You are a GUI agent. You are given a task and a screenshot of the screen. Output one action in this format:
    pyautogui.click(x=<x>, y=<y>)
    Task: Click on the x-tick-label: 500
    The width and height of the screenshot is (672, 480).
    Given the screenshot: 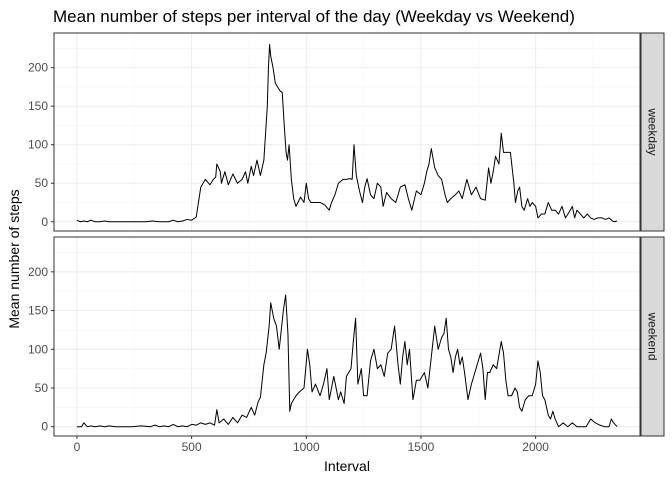 What is the action you would take?
    pyautogui.click(x=192, y=447)
    